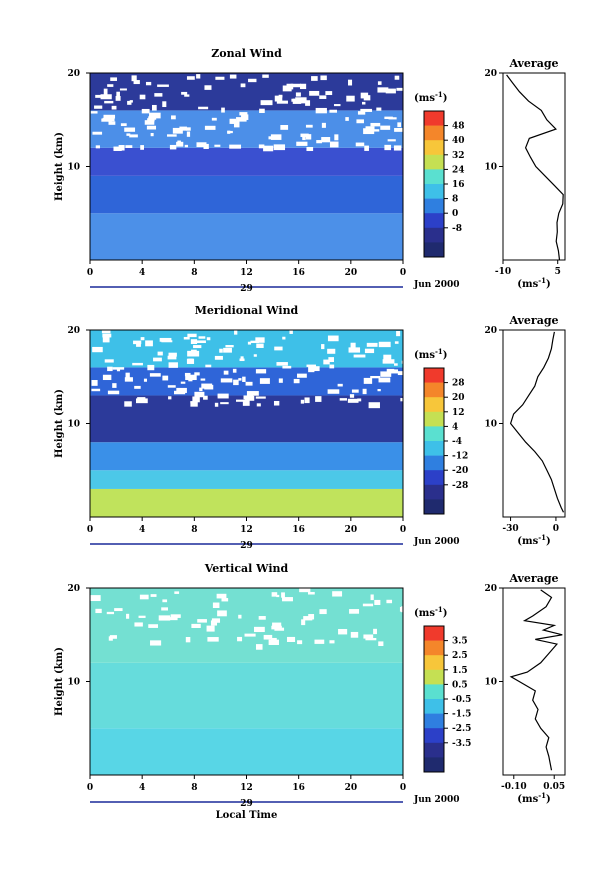 This screenshot has height=873, width=616. Describe the element at coordinates (403, 788) in the screenshot. I see `x-tick-label: 0` at that location.